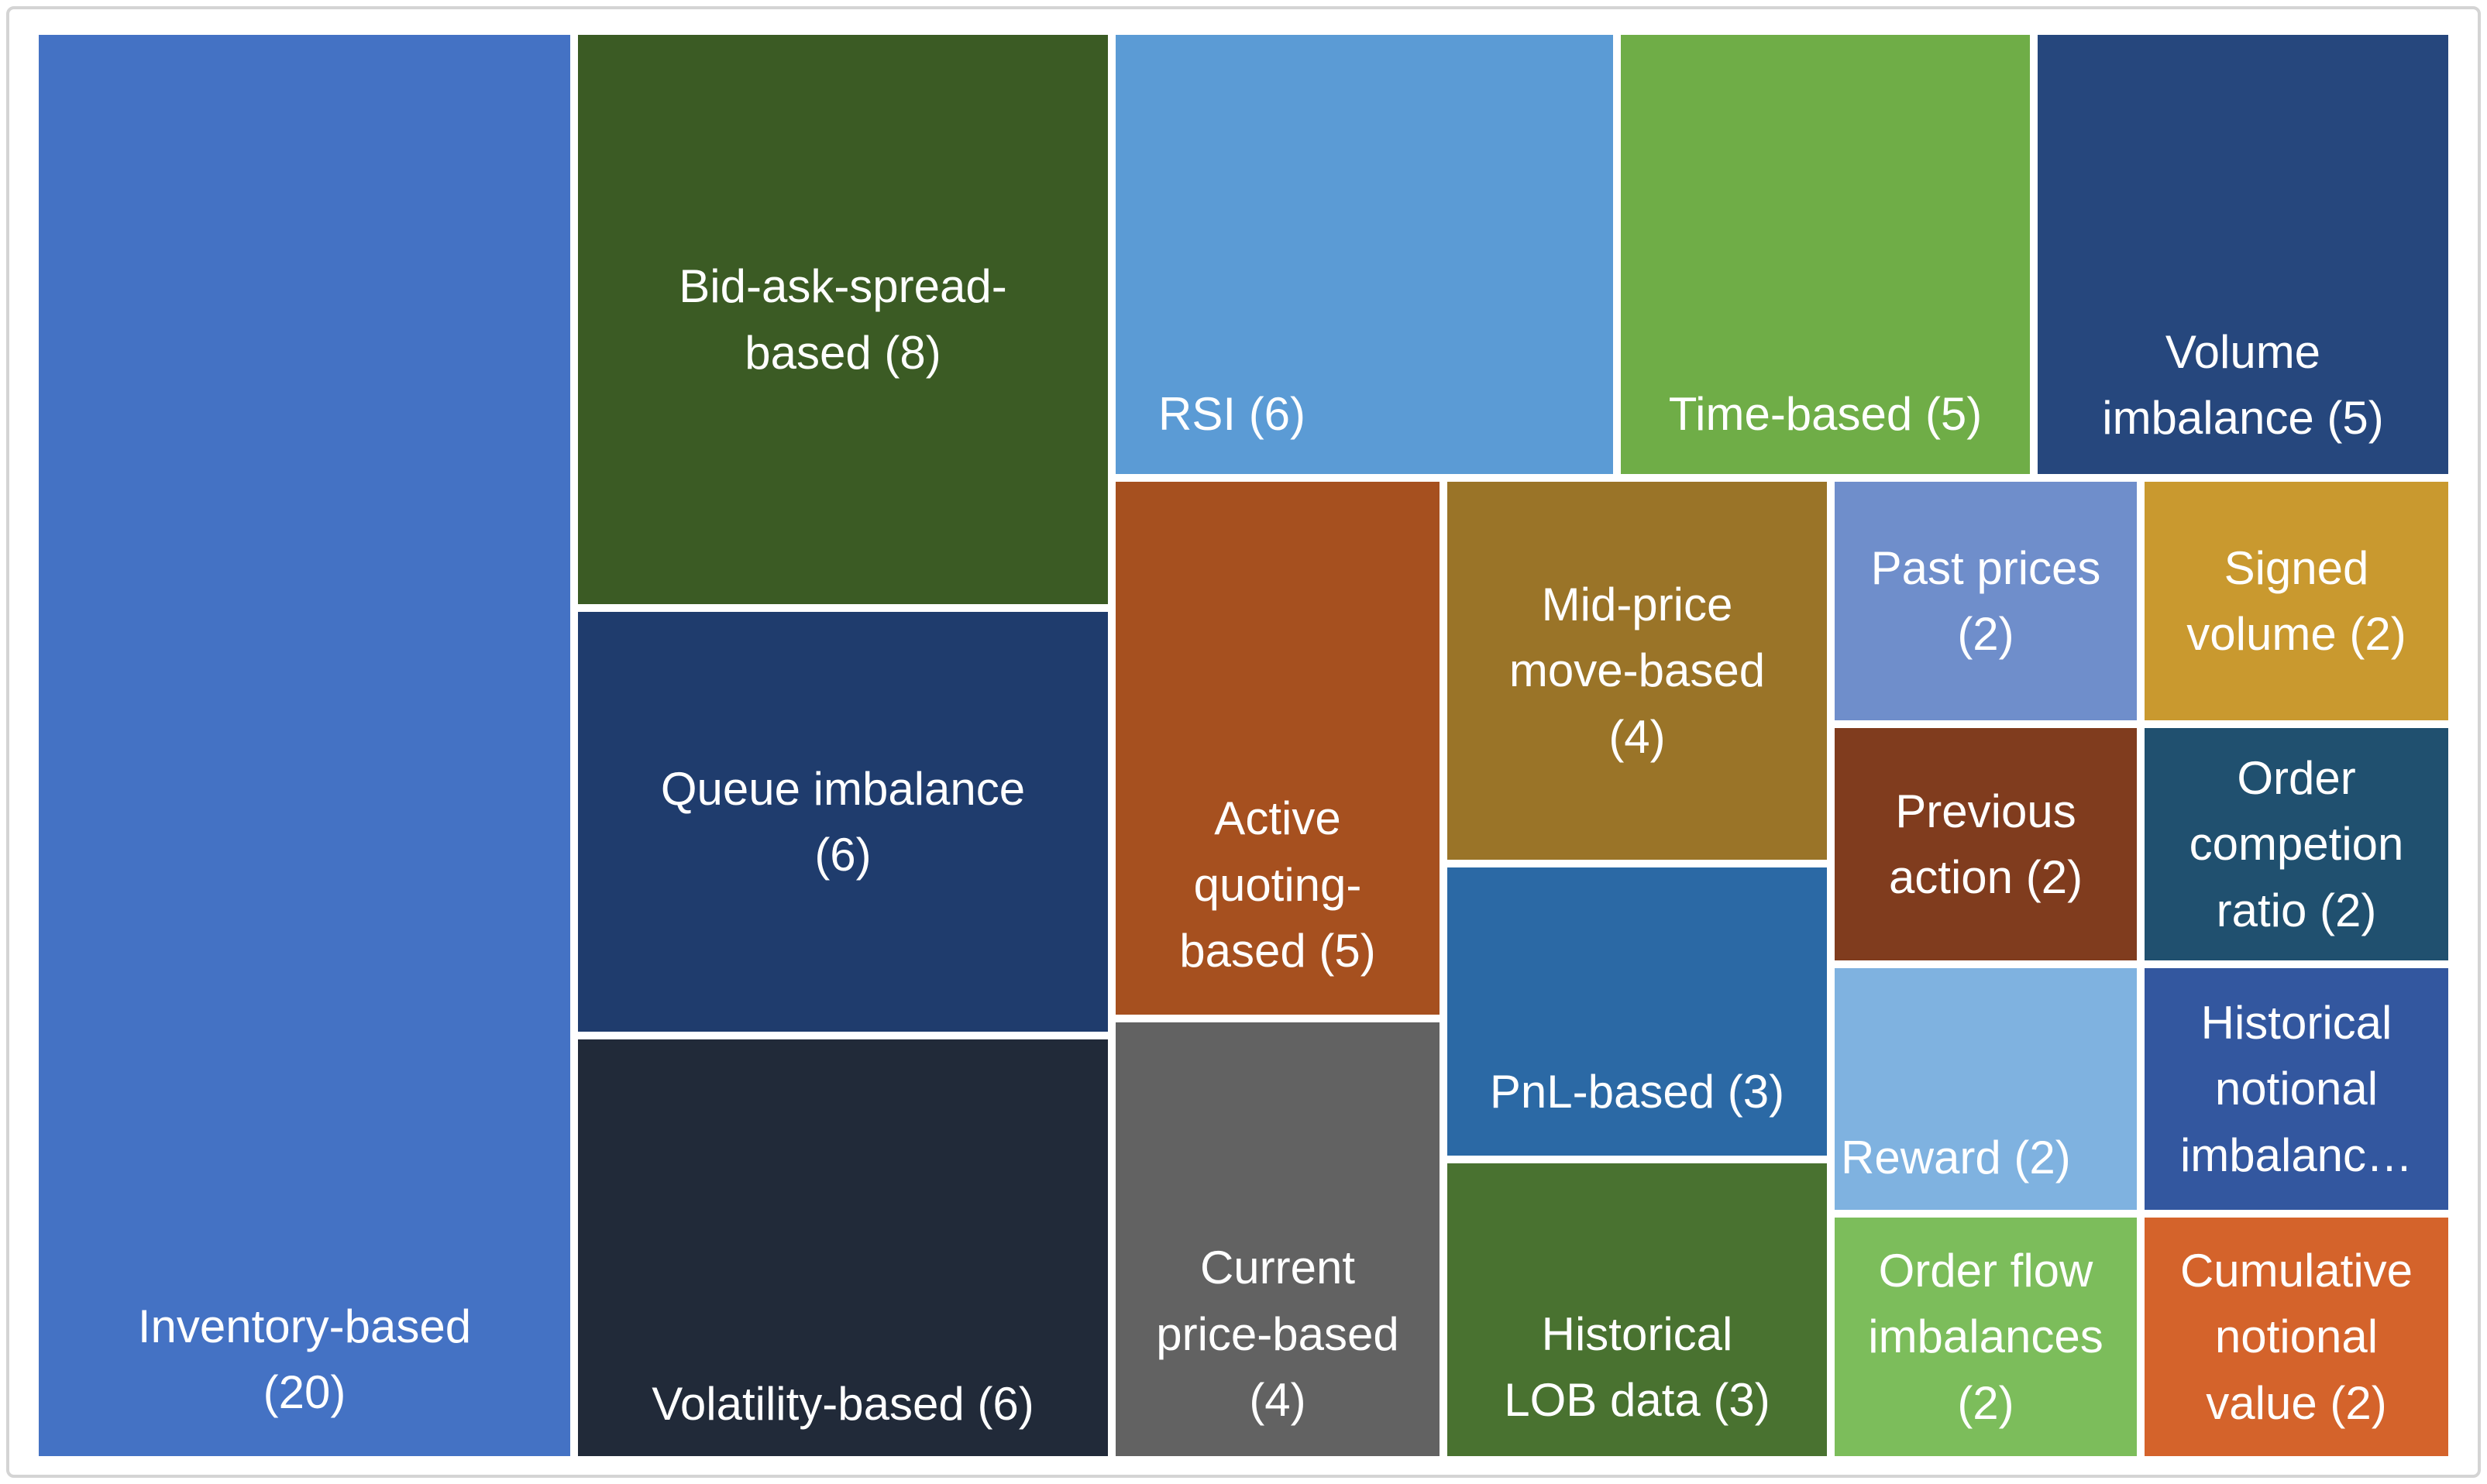 The image size is (2487, 1484). I want to click on treemap-tile-pnl-based: PnL-based (3), so click(1637, 1011).